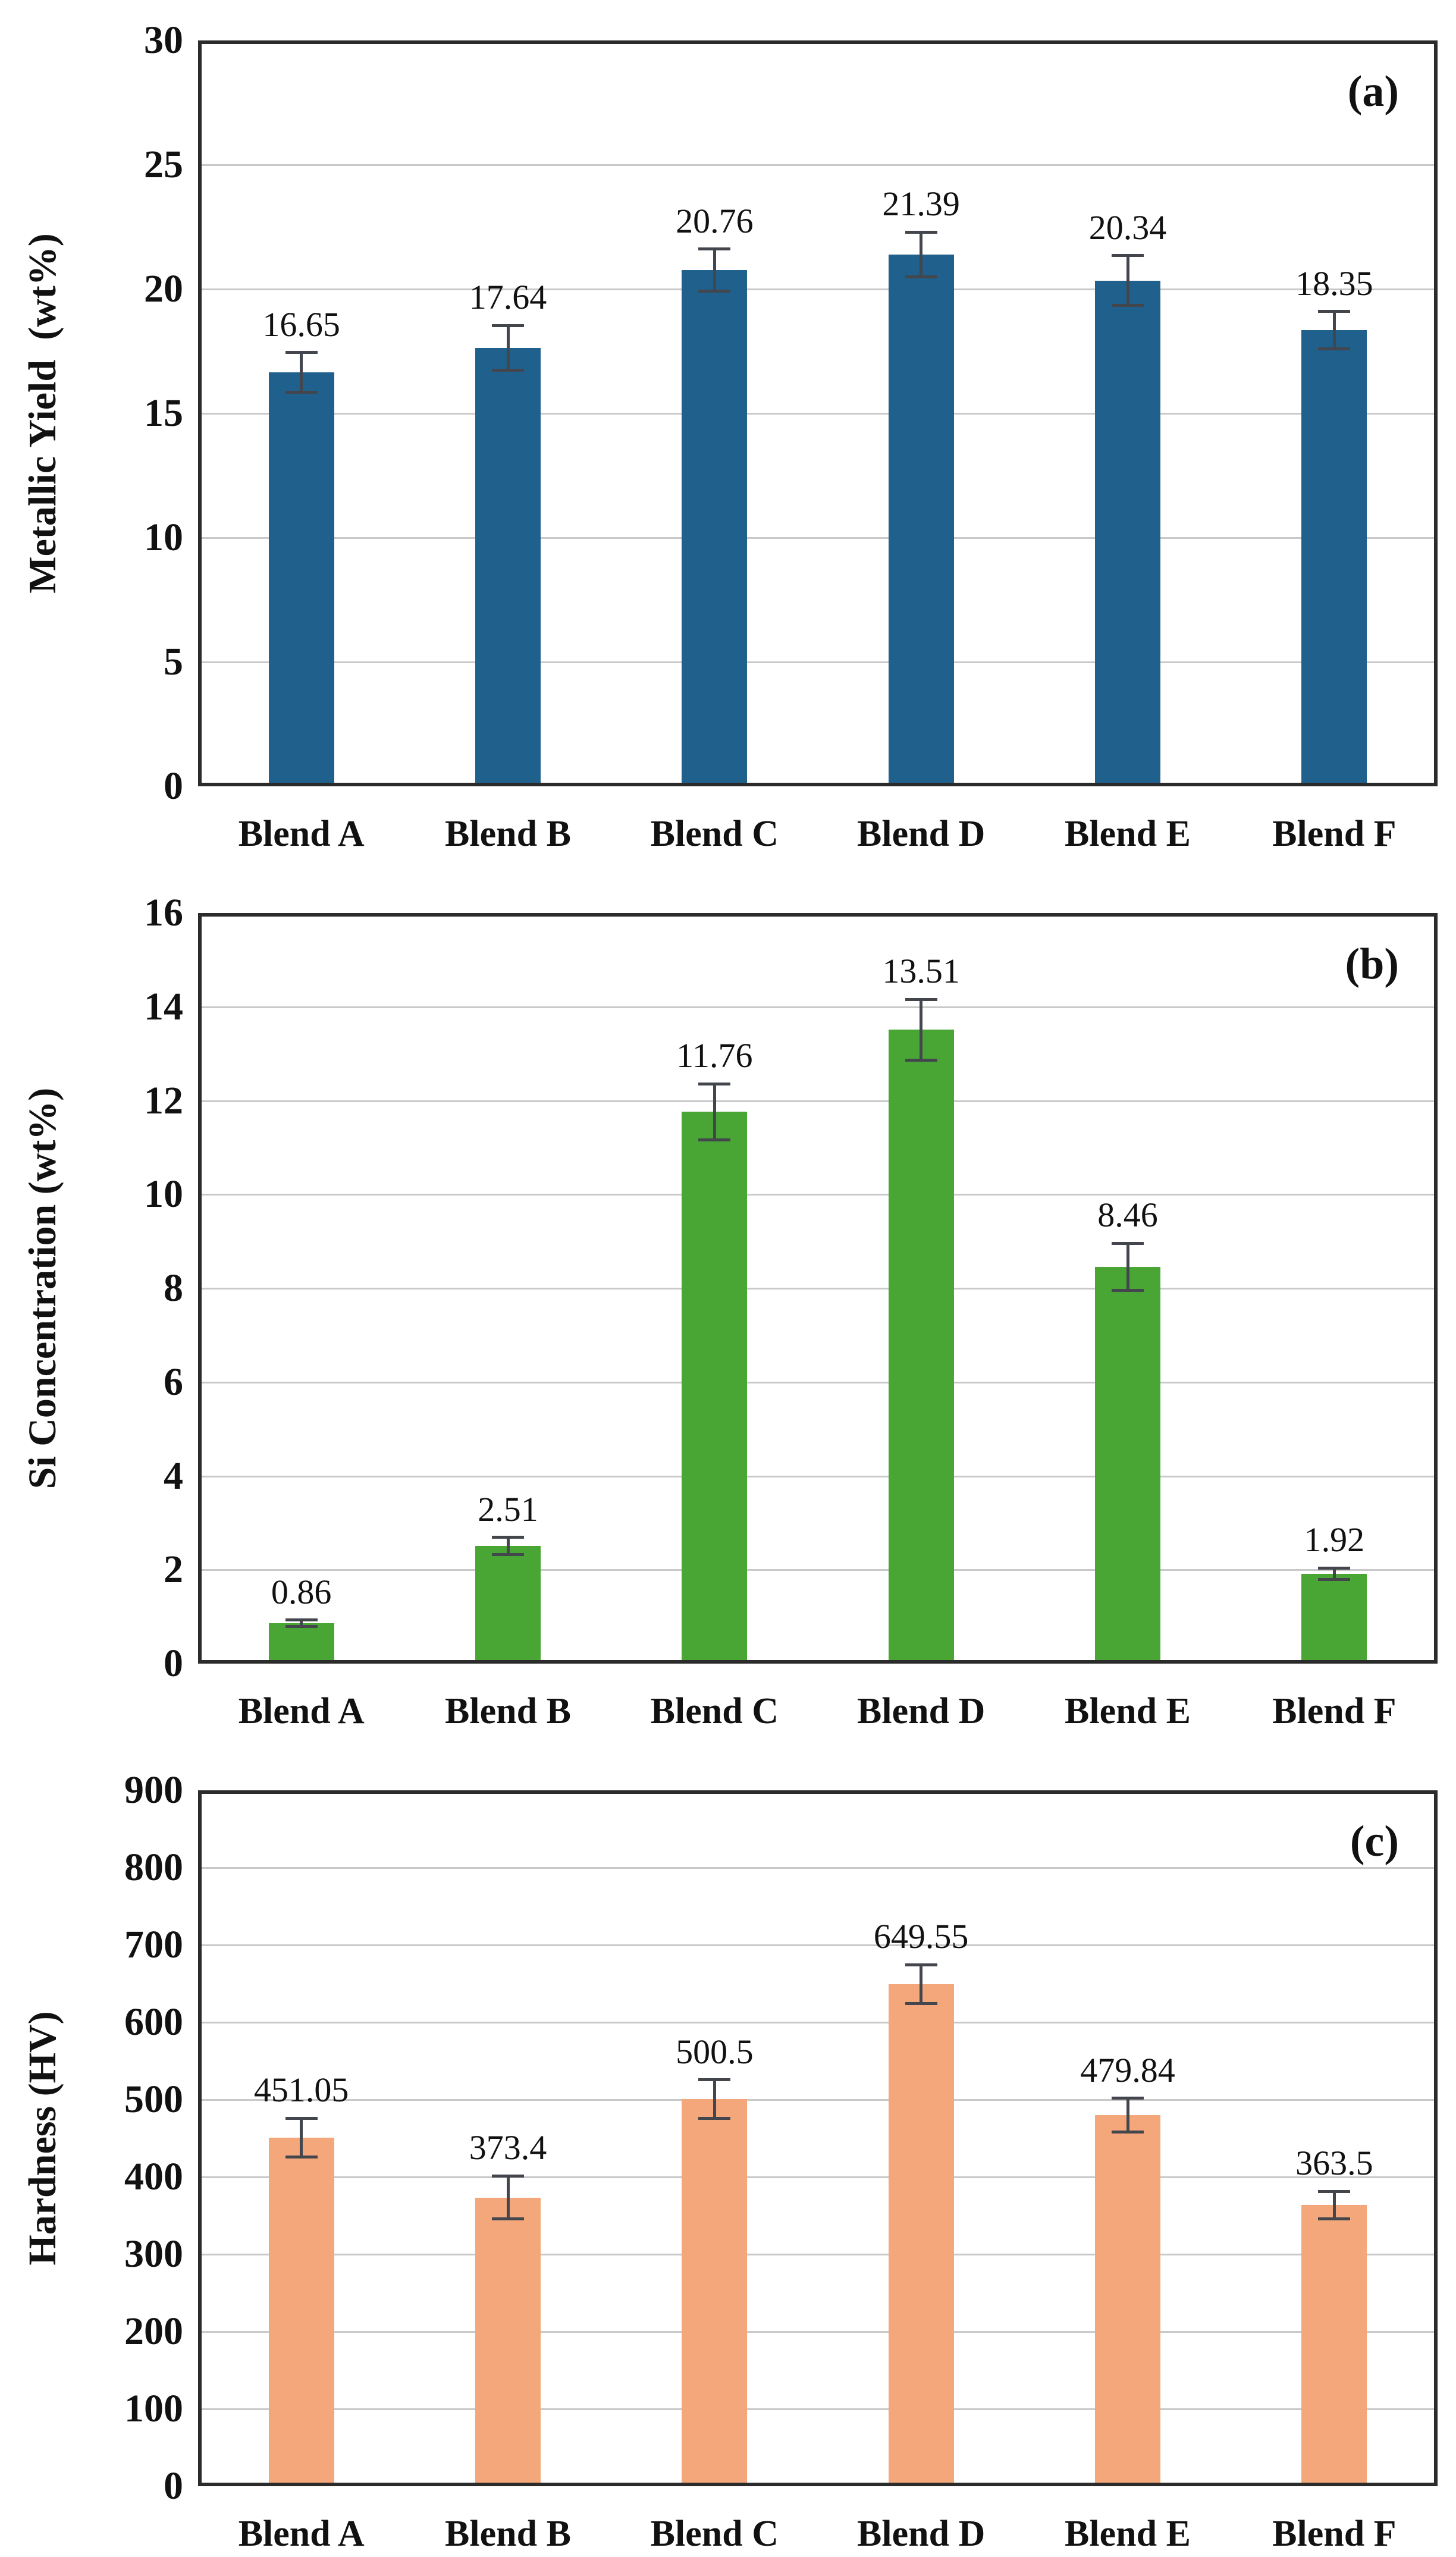  I want to click on value-label: 20.34, so click(1127, 228).